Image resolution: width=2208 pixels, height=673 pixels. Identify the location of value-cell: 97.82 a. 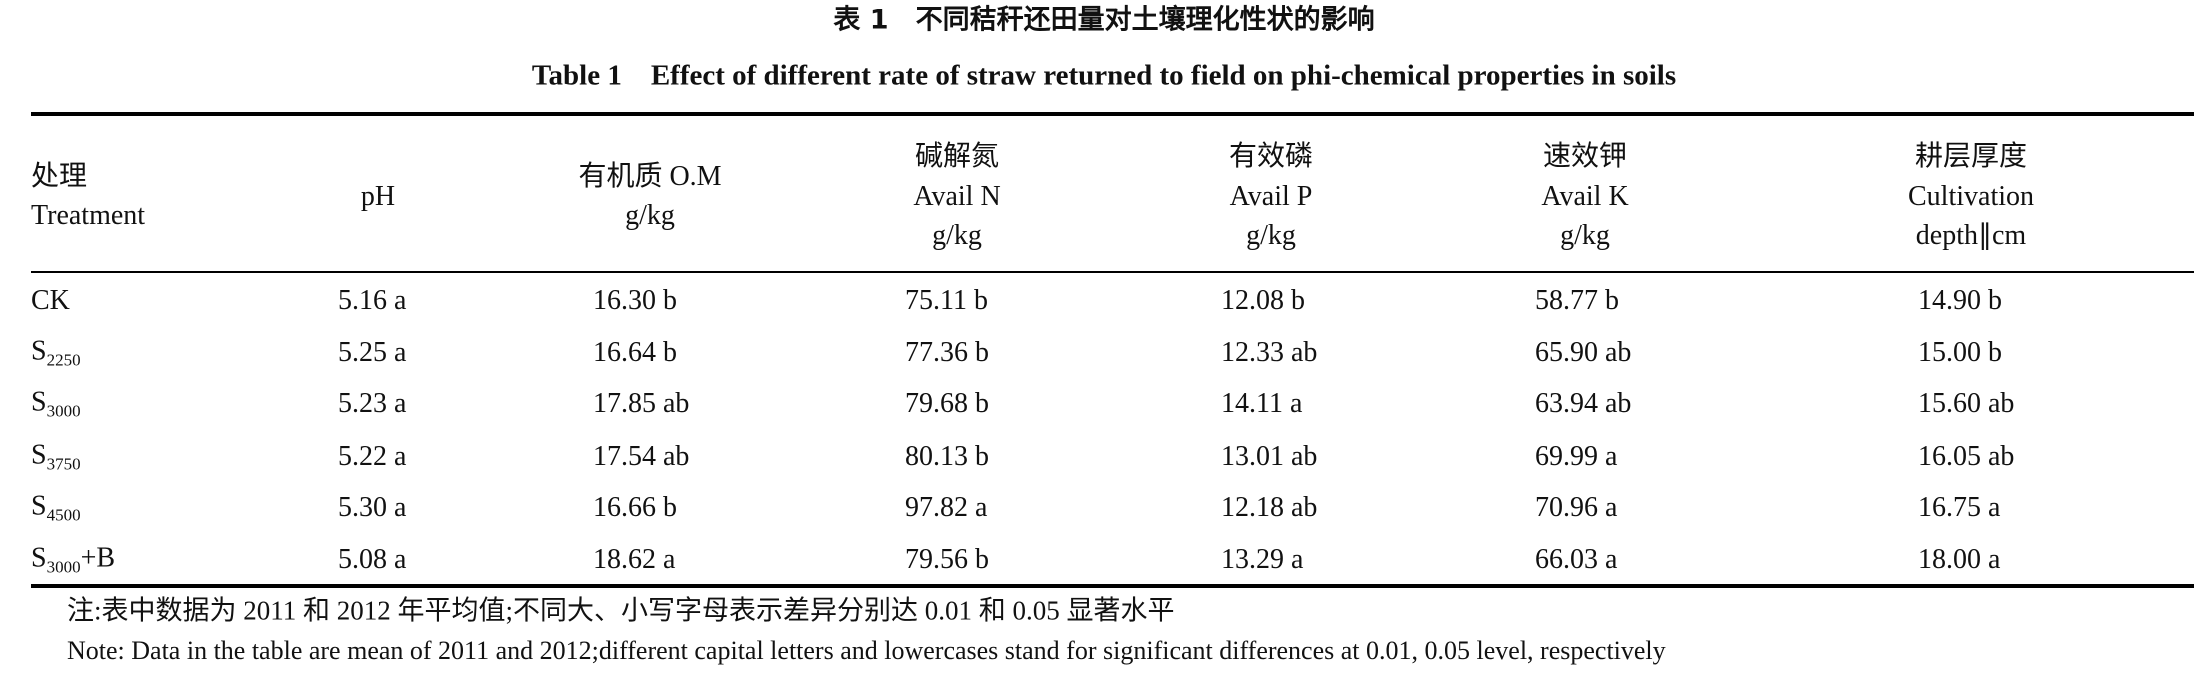
(946, 507).